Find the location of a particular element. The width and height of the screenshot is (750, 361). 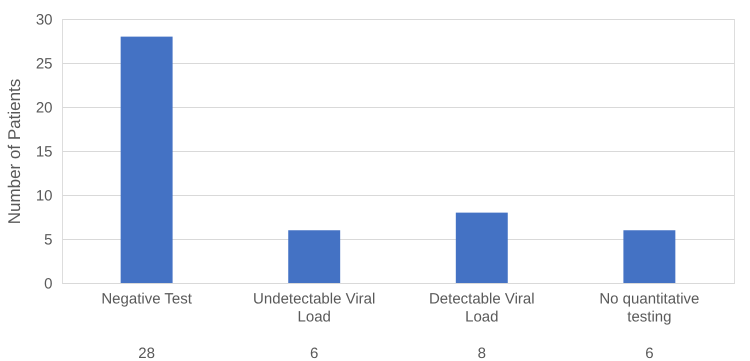

x-tick-label: Negative Test is located at coordinates (147, 299).